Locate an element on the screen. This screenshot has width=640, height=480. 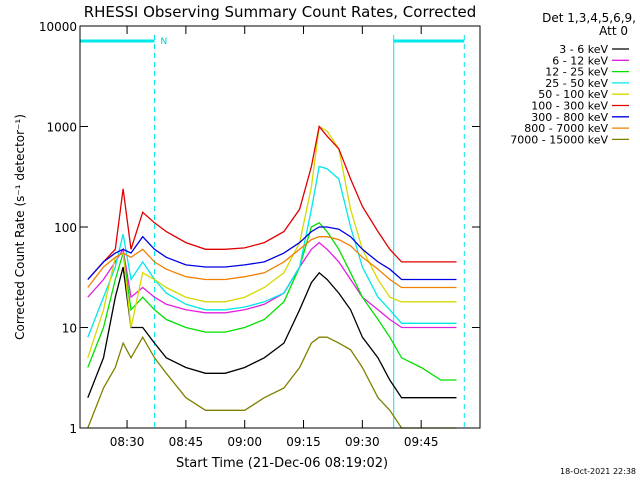
y-tick-label: 1000 is located at coordinates (61, 128).